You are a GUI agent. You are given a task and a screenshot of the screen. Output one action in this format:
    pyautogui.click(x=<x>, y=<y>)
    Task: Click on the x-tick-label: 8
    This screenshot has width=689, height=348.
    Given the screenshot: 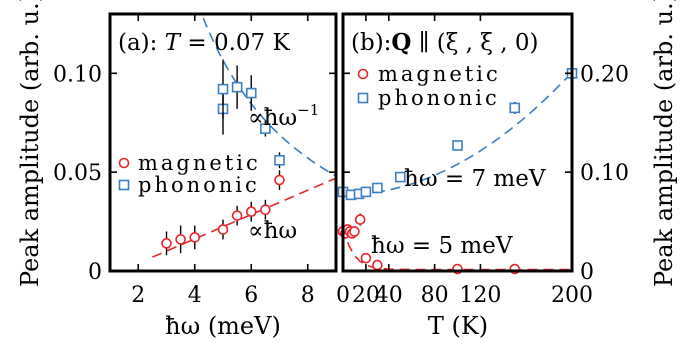 What is the action you would take?
    pyautogui.click(x=308, y=295)
    